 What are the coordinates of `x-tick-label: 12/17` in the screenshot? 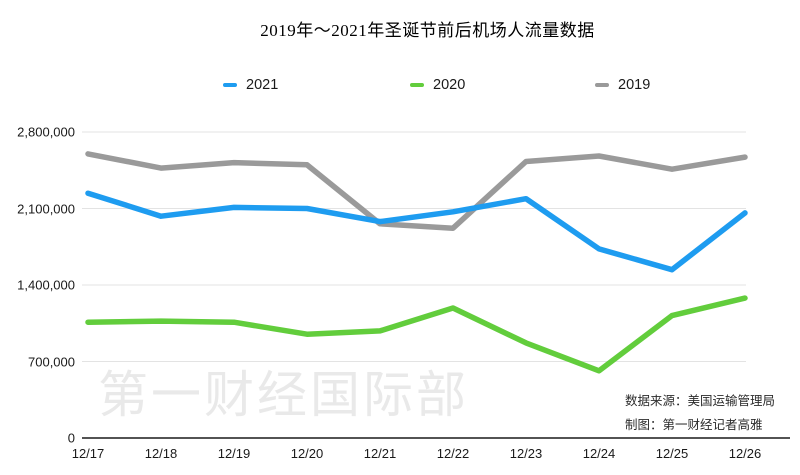 It's located at (88, 453).